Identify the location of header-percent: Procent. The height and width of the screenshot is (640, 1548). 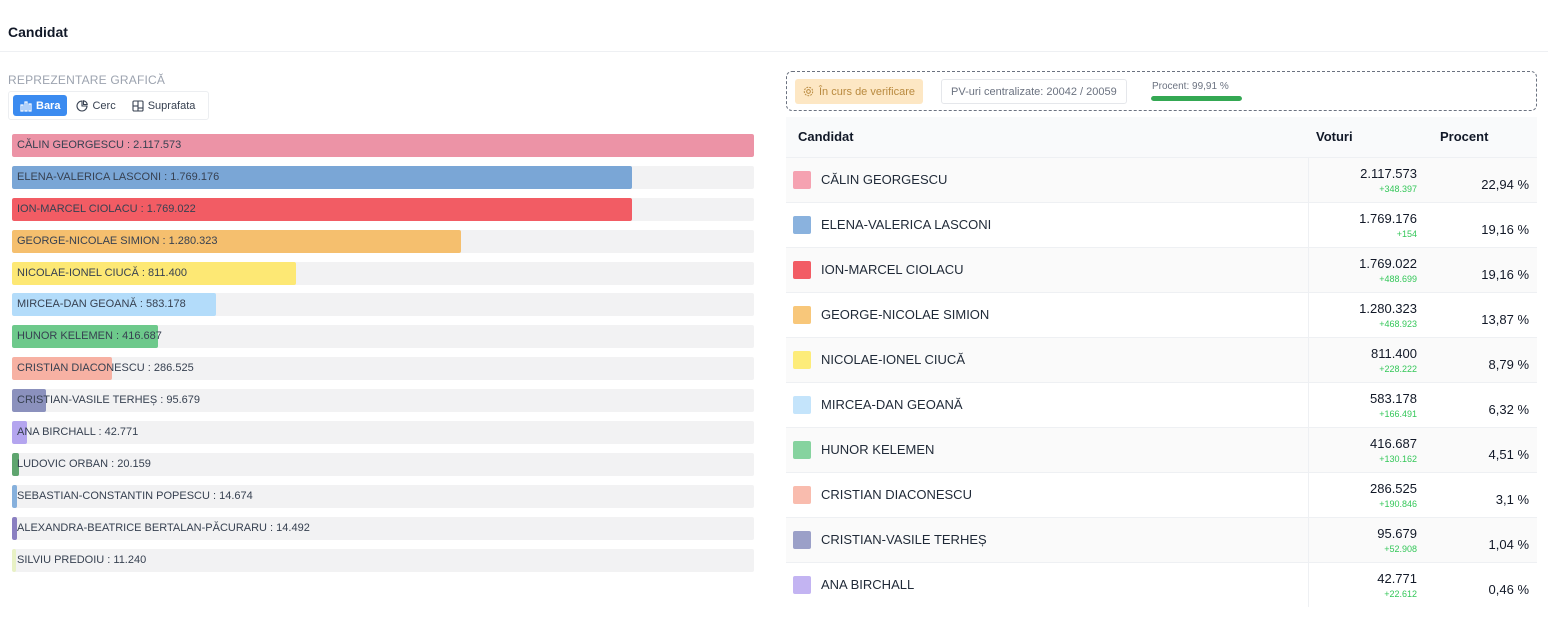
(1464, 137).